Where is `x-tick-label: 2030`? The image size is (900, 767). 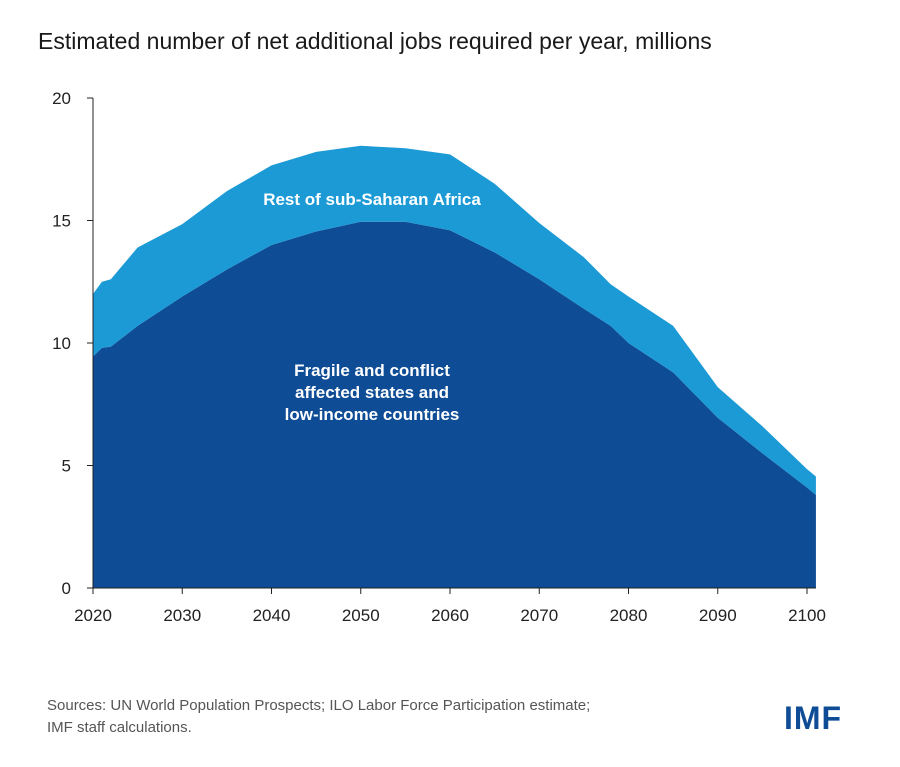 x-tick-label: 2030 is located at coordinates (182, 615).